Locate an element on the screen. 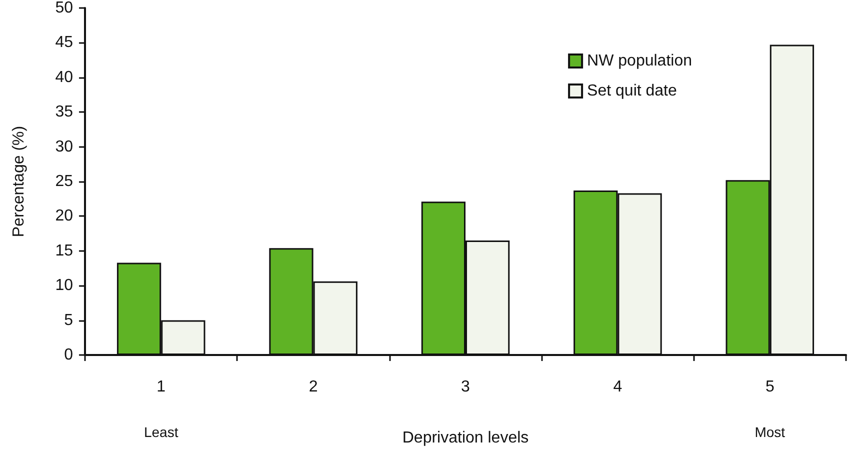  y-tick-label: 10 is located at coordinates (64, 285).